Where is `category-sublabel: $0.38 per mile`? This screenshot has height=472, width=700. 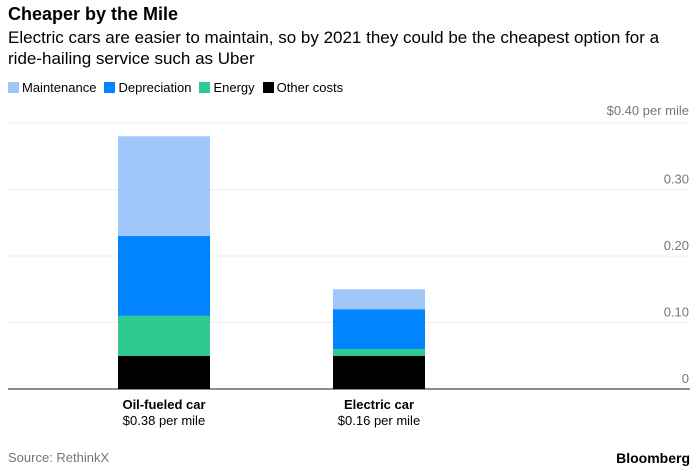 category-sublabel: $0.38 per mile is located at coordinates (164, 420).